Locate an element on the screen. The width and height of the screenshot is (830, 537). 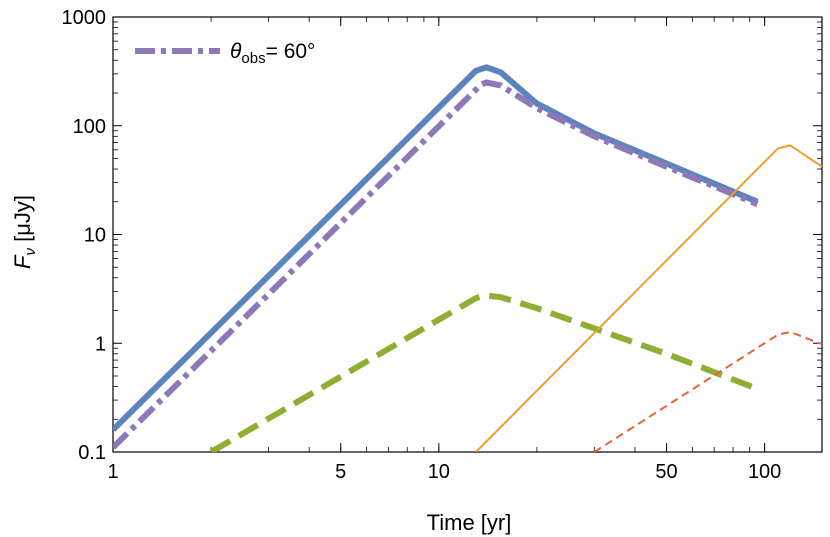
y-axis-label-main: F is located at coordinates (22, 261).